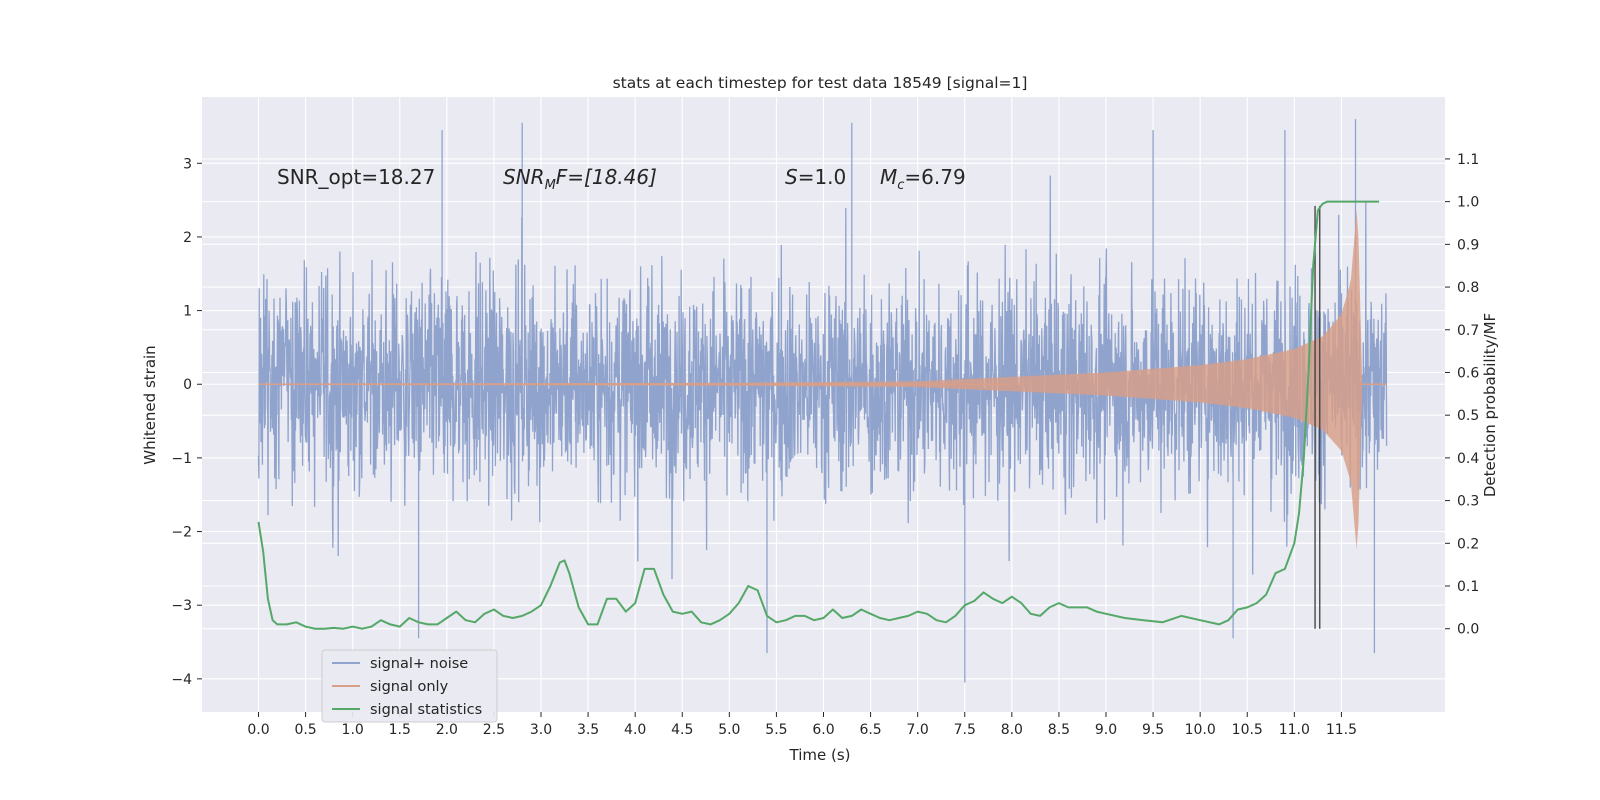  Describe the element at coordinates (305, 730) in the screenshot. I see `x-tick-label-1: 0.5` at that location.